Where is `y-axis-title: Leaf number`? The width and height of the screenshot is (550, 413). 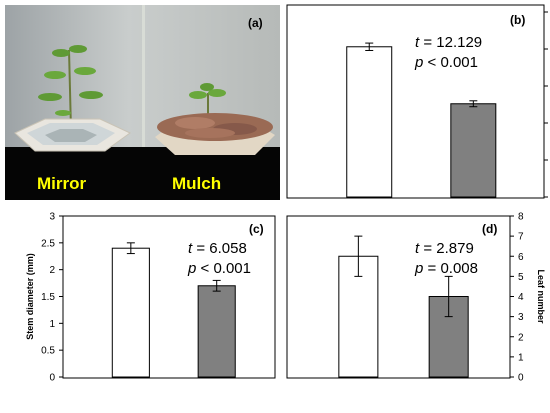 y-axis-title: Leaf number is located at coordinates (541, 296).